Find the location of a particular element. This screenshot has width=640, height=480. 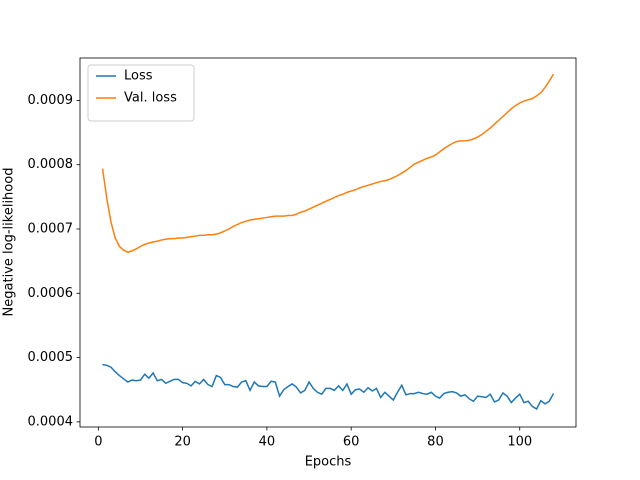

y-tick-label: 0.0007 is located at coordinates (51, 229).